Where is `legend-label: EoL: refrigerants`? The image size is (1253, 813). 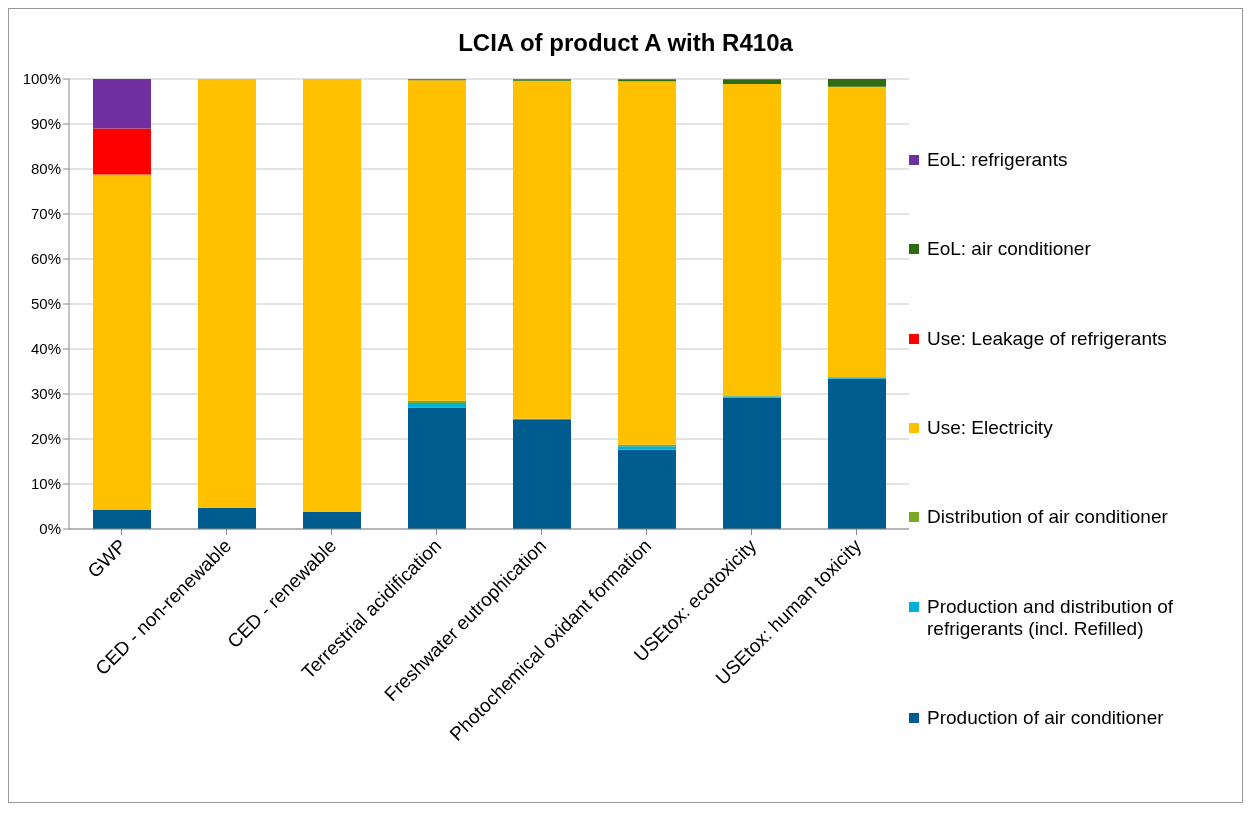
legend-label: EoL: refrigerants is located at coordinates (997, 160).